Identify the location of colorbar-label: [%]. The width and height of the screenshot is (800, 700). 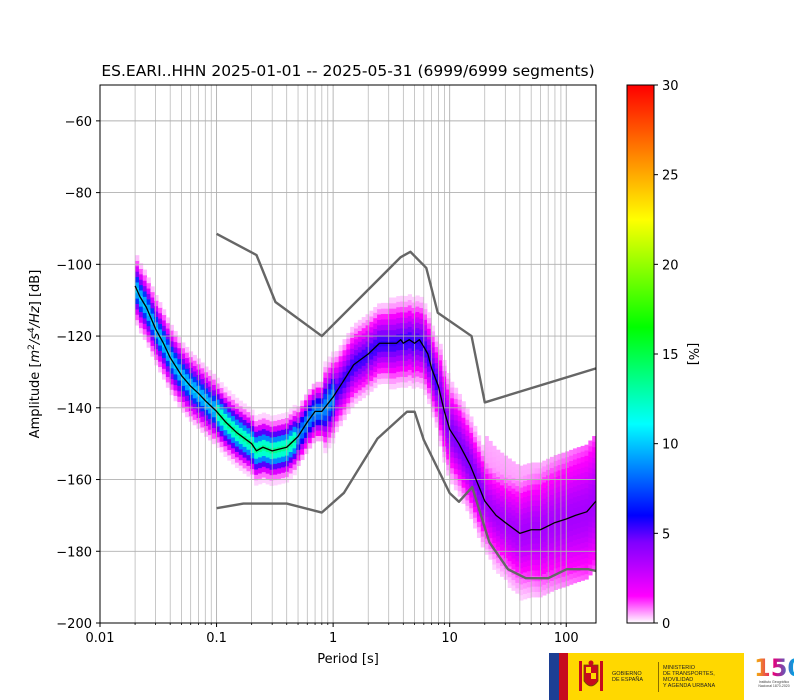
(692, 354).